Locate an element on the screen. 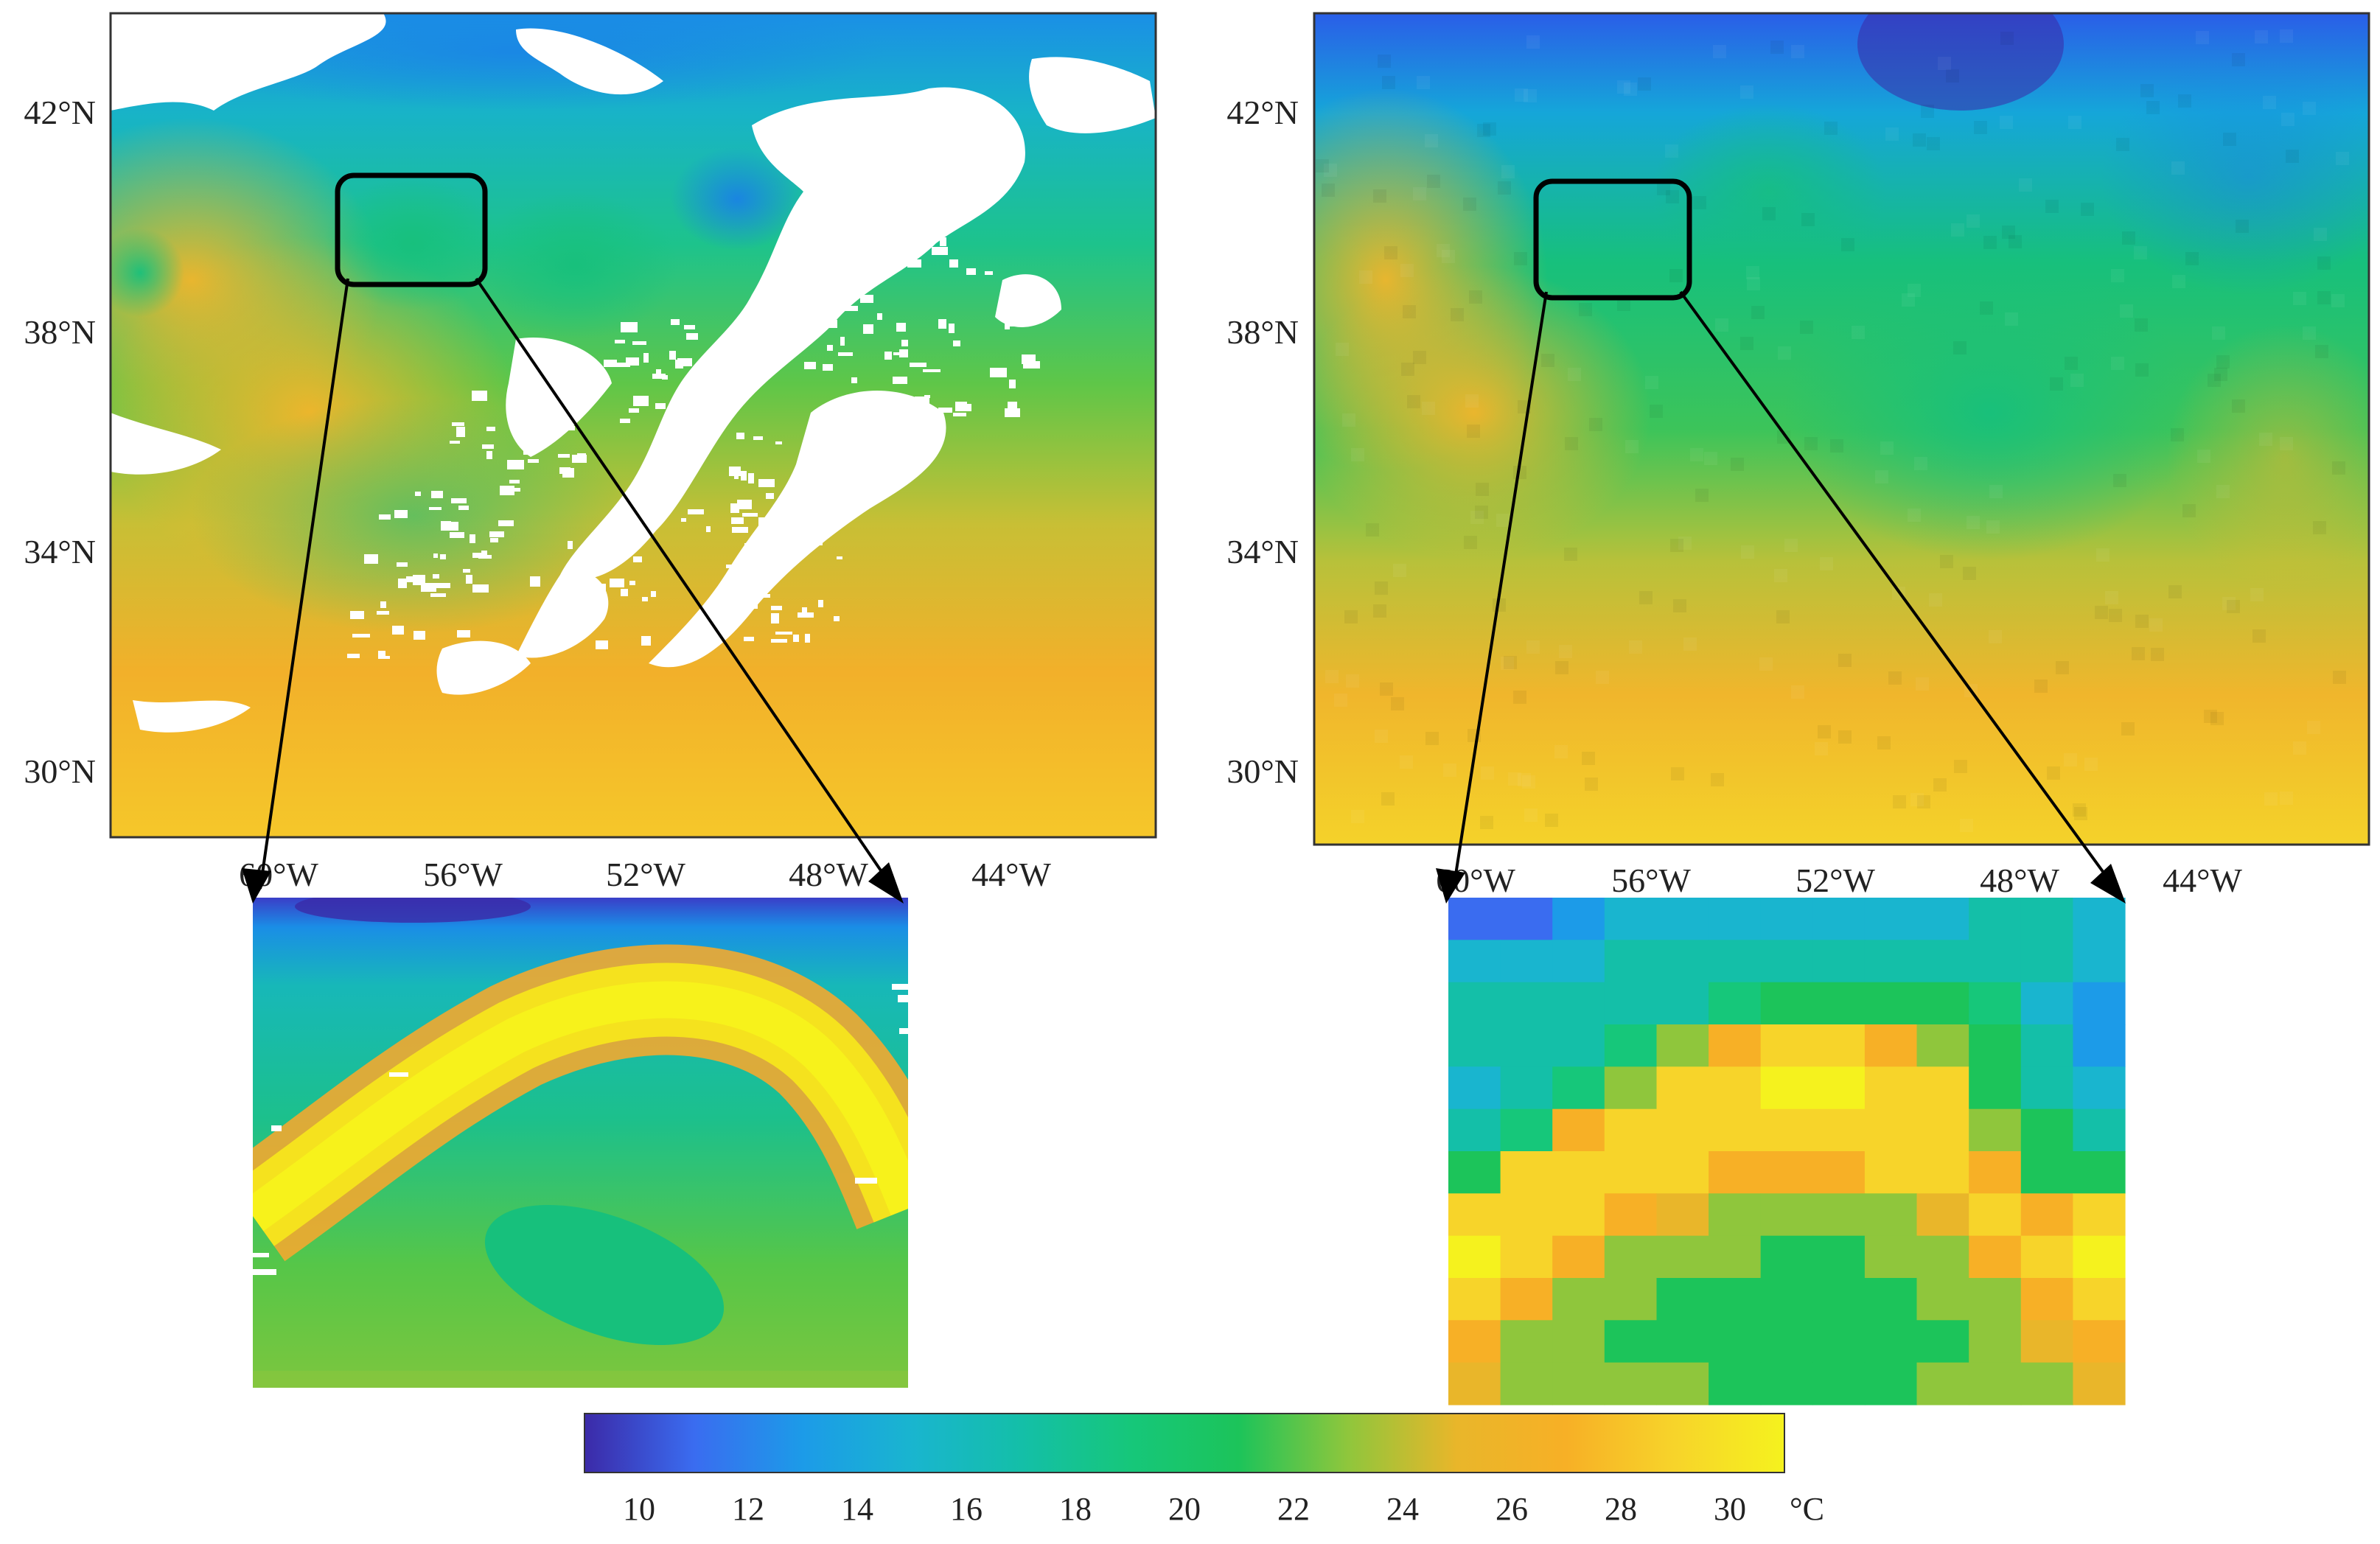 This screenshot has height=1544, width=2380. colorbar-tick-28: 28 is located at coordinates (1621, 1509).